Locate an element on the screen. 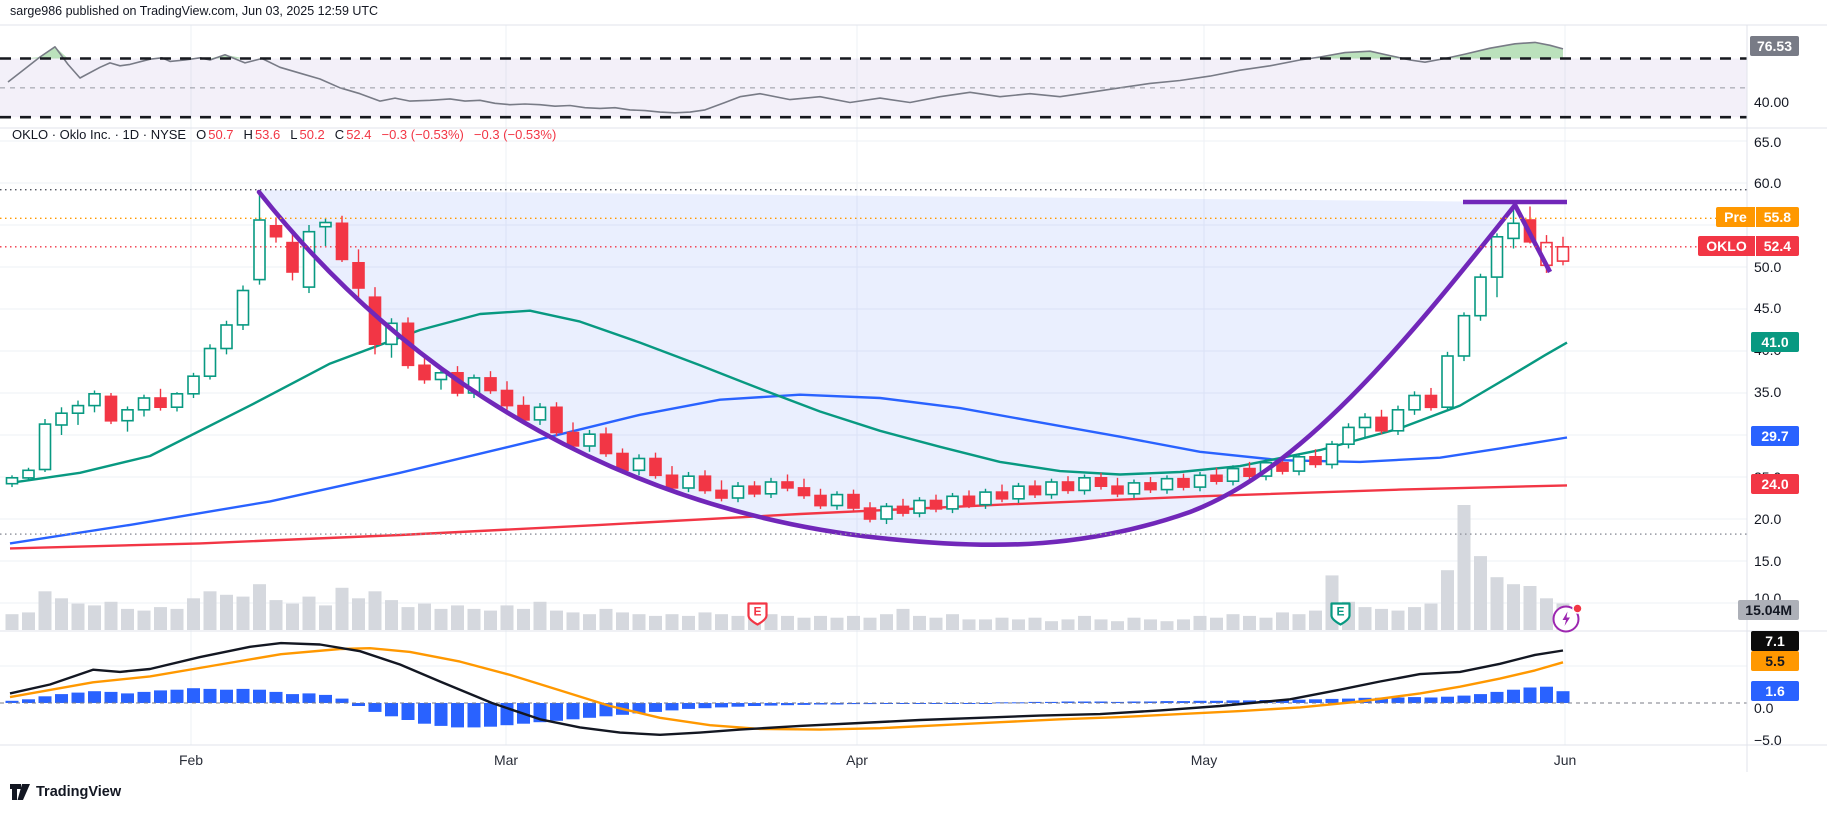 This screenshot has width=1827, height=818. ma-mid-badge: 29.7 is located at coordinates (1775, 436).